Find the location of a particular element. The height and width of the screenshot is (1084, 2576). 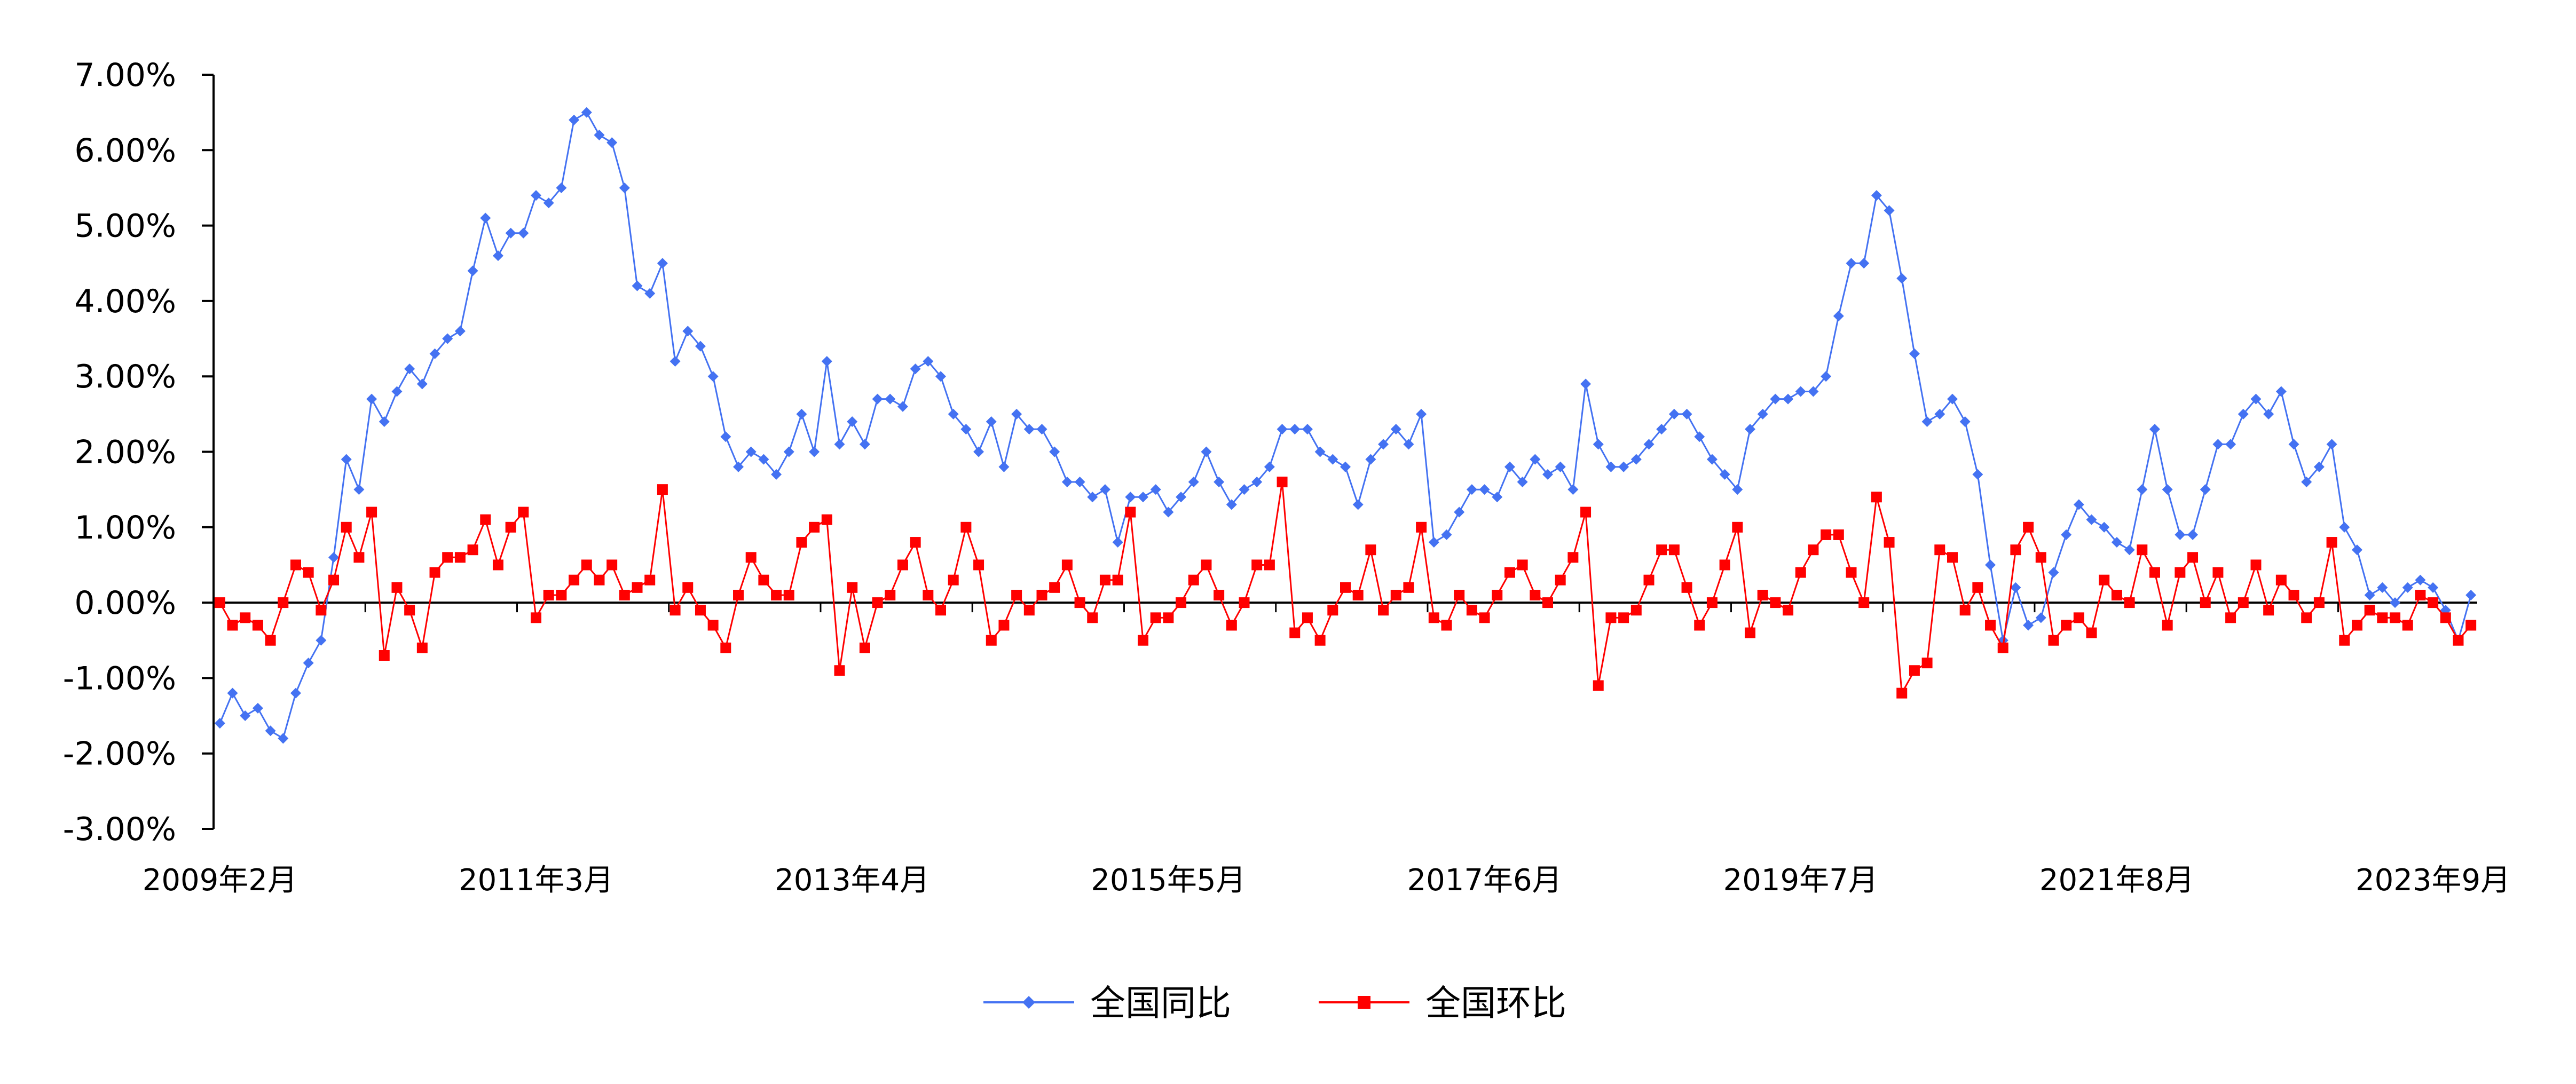

x-tick-label: 2017年6月 is located at coordinates (1484, 880).